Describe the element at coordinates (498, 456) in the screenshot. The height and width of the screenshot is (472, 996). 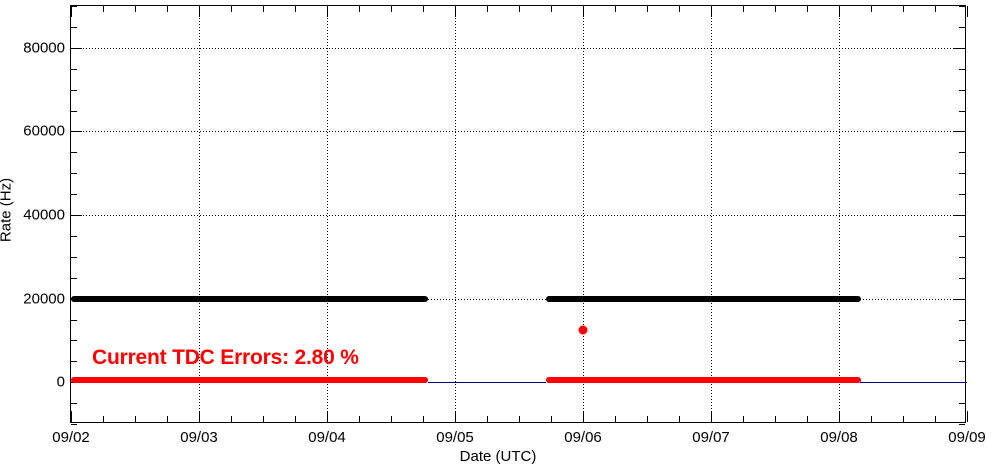
I see `x-axis-title: Date (UTC)` at that location.